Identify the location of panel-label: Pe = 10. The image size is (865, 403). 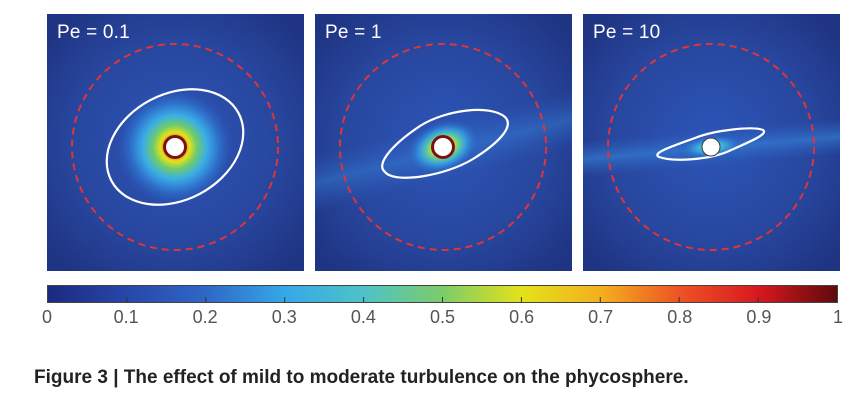
(627, 32).